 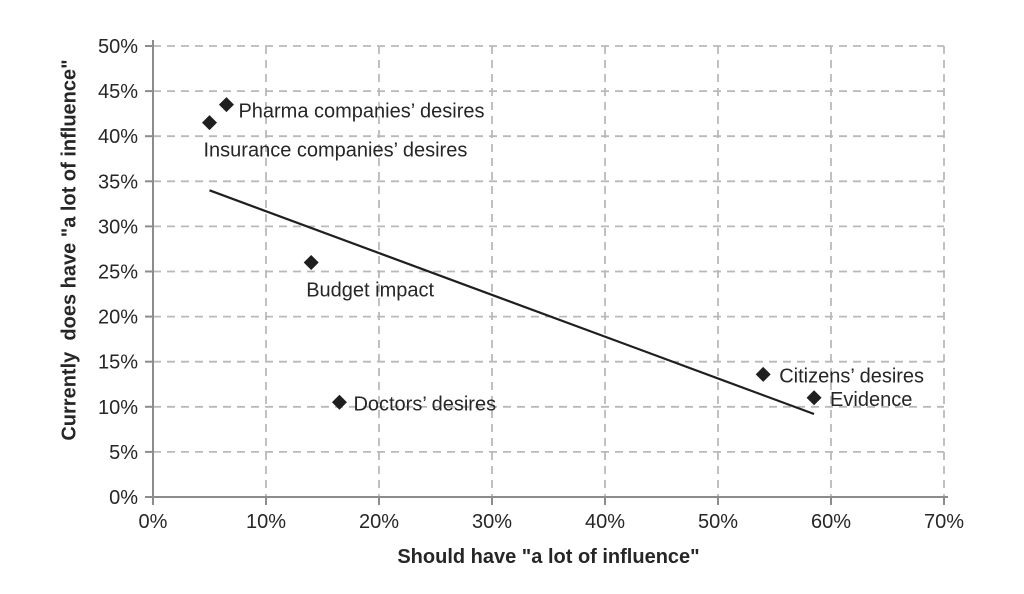 I want to click on y-tick-label: 20%, so click(x=118, y=318).